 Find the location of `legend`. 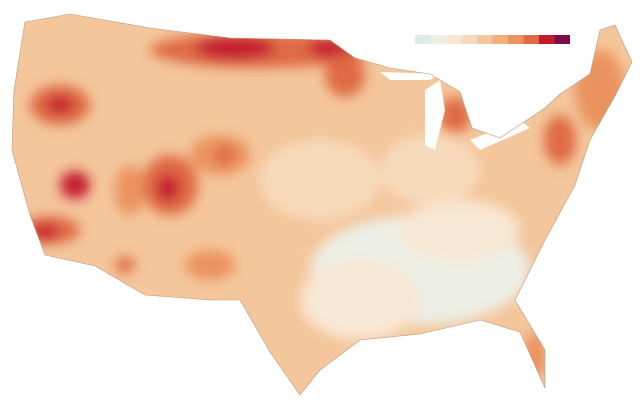

legend is located at coordinates (492, 39).